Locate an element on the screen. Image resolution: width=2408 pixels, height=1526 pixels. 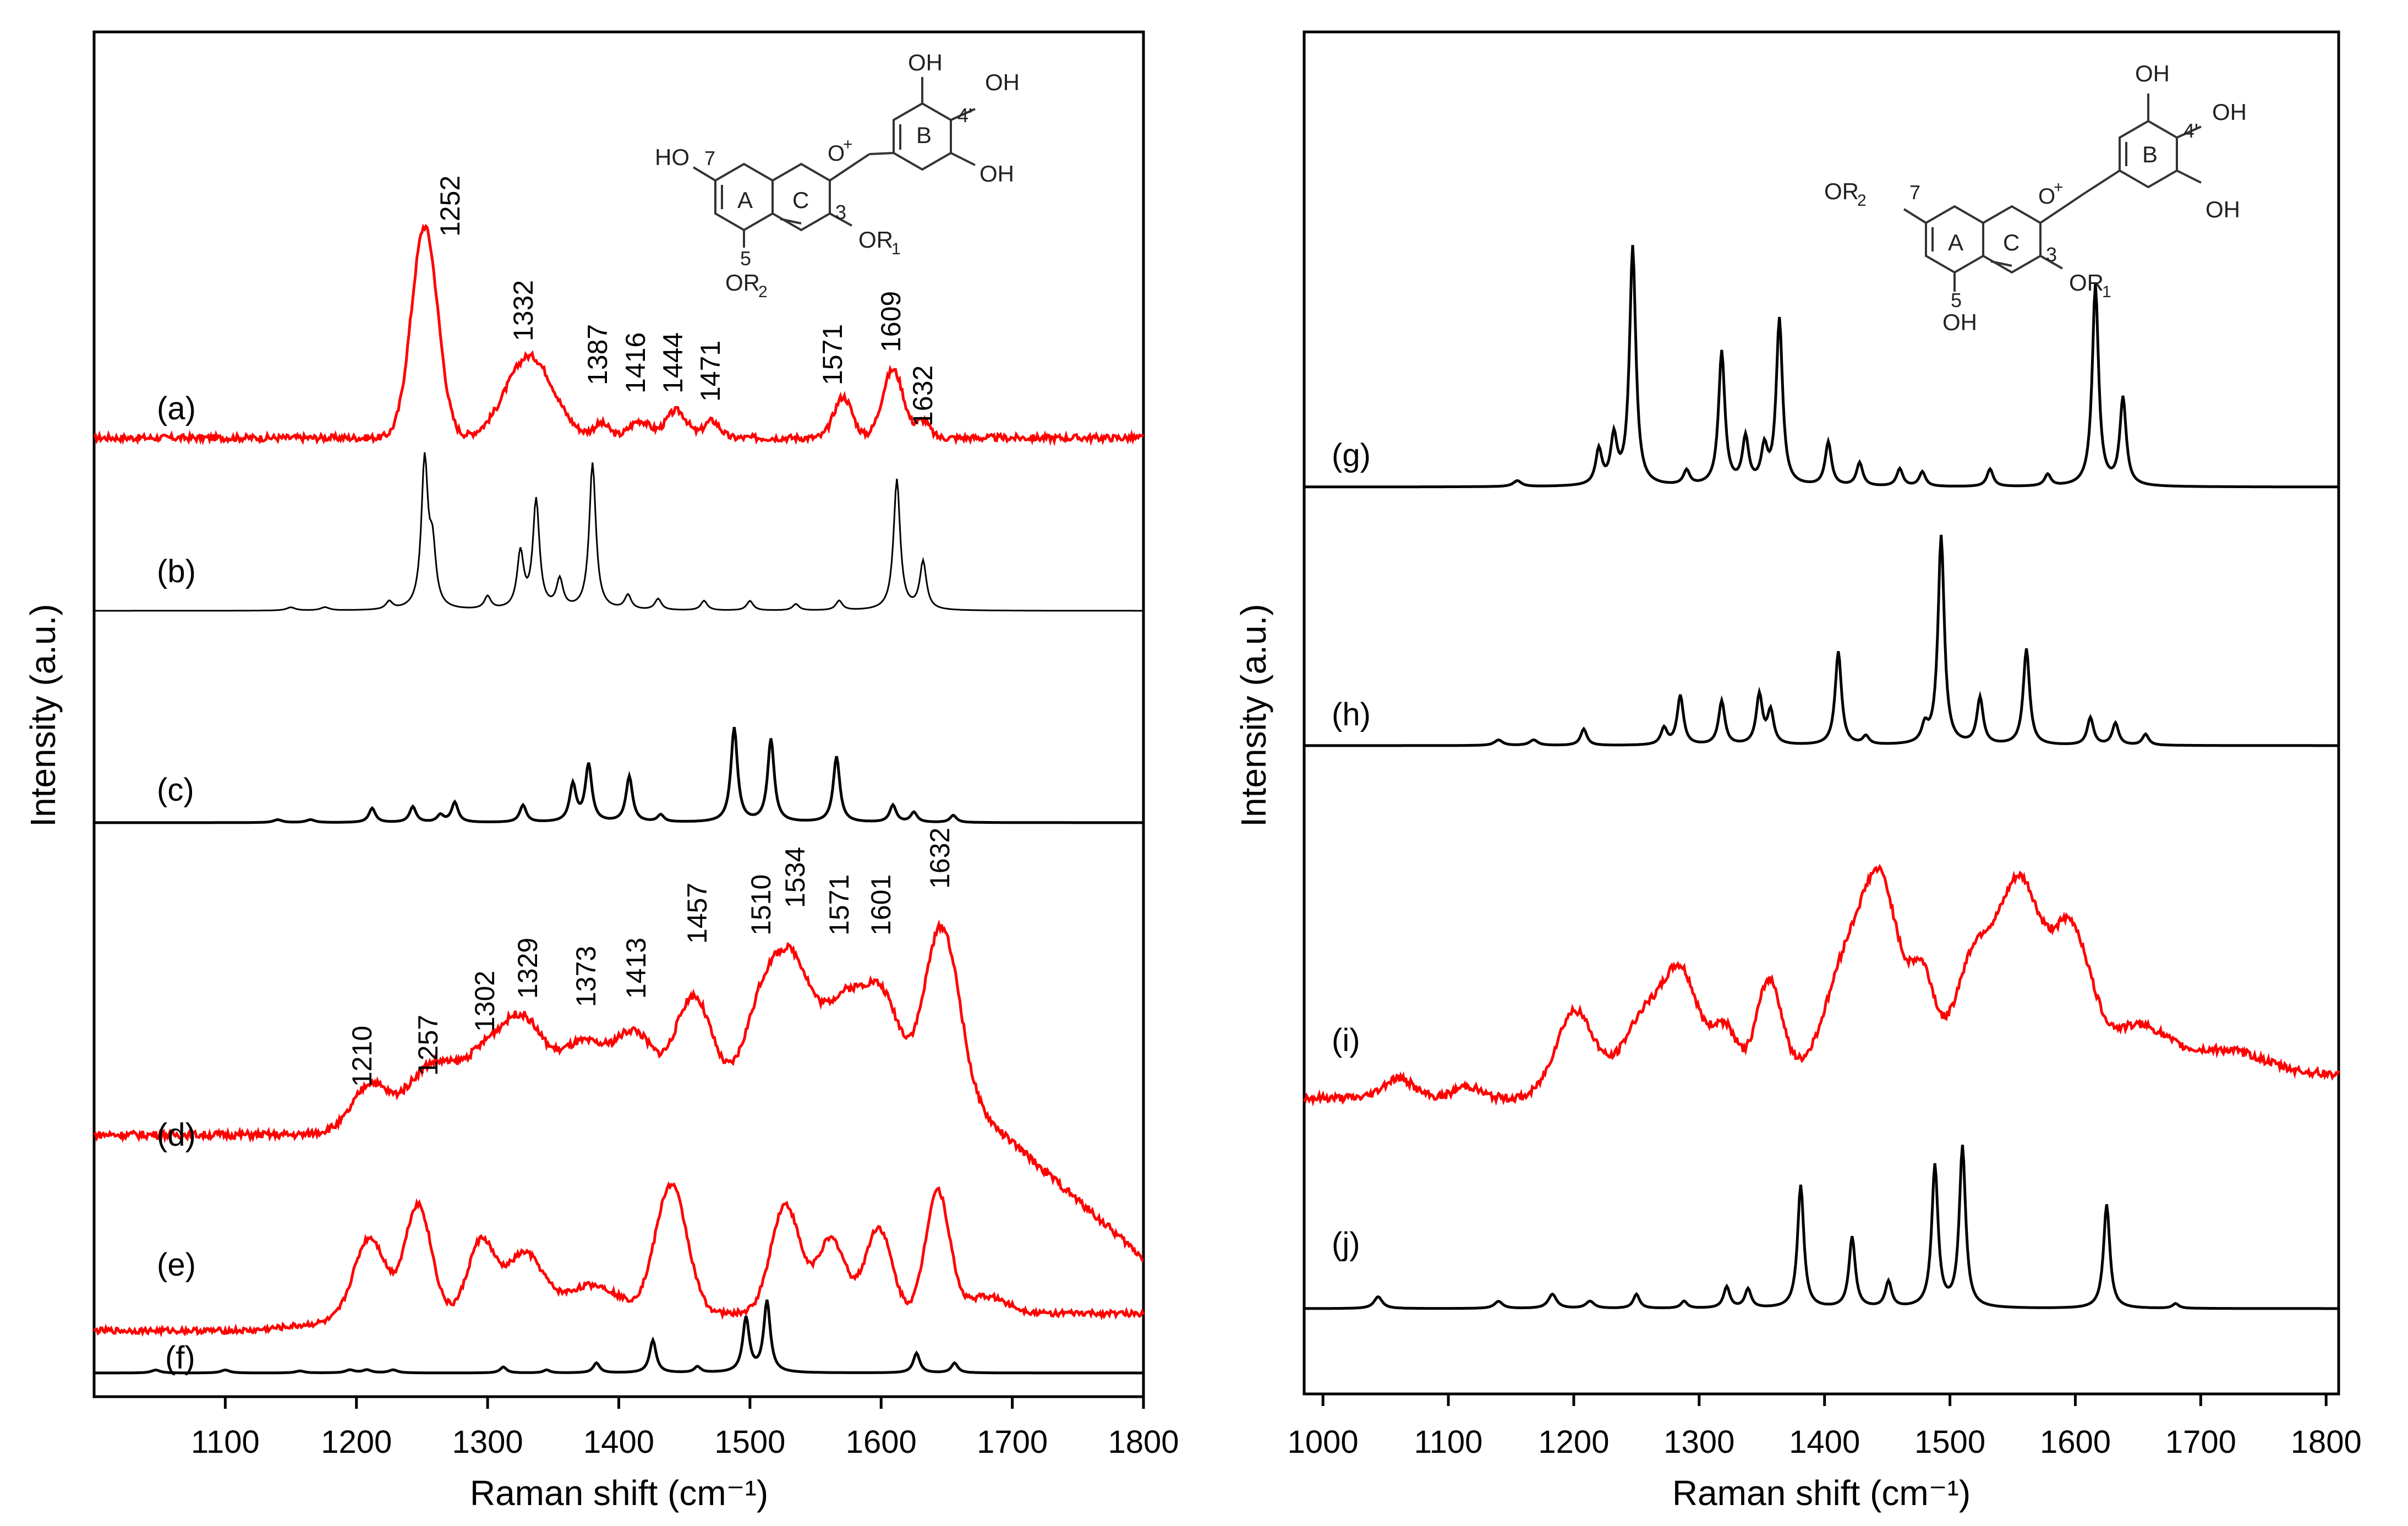
series-label-b: (b) is located at coordinates (176, 571).